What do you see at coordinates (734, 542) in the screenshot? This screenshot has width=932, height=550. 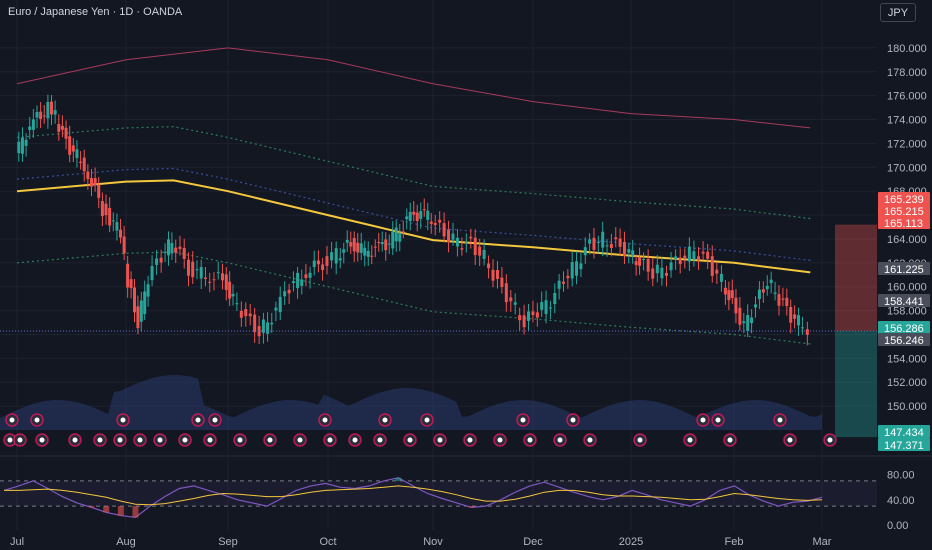 I see `x-tick-label: Feb` at bounding box center [734, 542].